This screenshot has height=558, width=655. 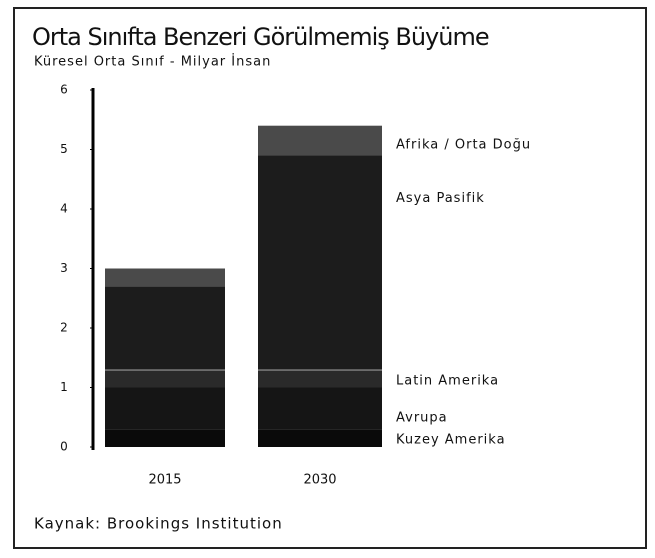 I want to click on segment-label: Kuzey Amerika, so click(x=451, y=440).